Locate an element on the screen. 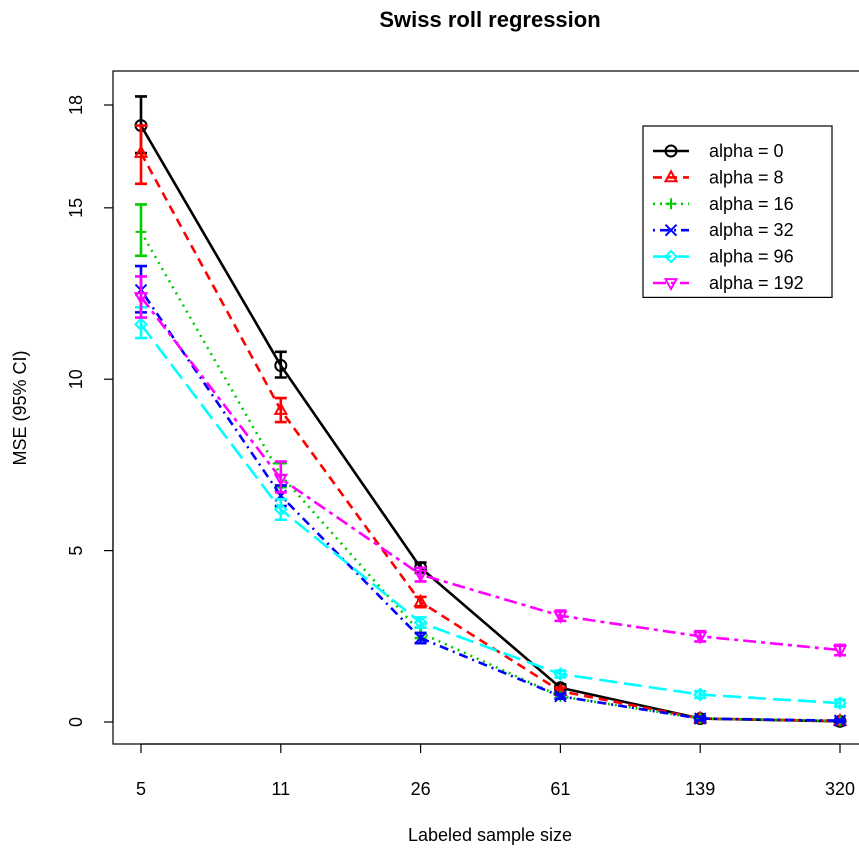  x-tick-label: 61 is located at coordinates (560, 789).